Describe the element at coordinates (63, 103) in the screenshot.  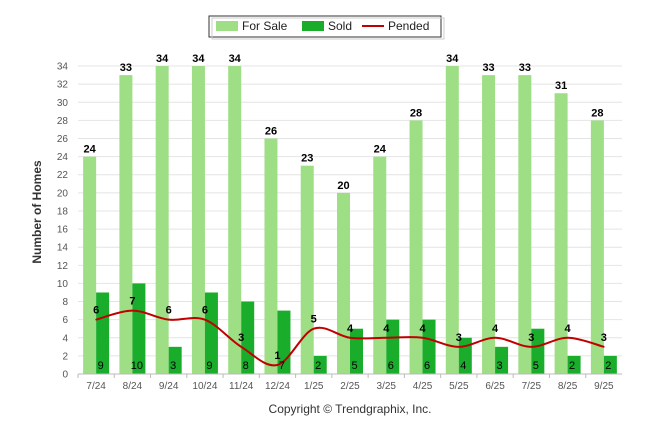
I see `y-tick-label: 30` at that location.